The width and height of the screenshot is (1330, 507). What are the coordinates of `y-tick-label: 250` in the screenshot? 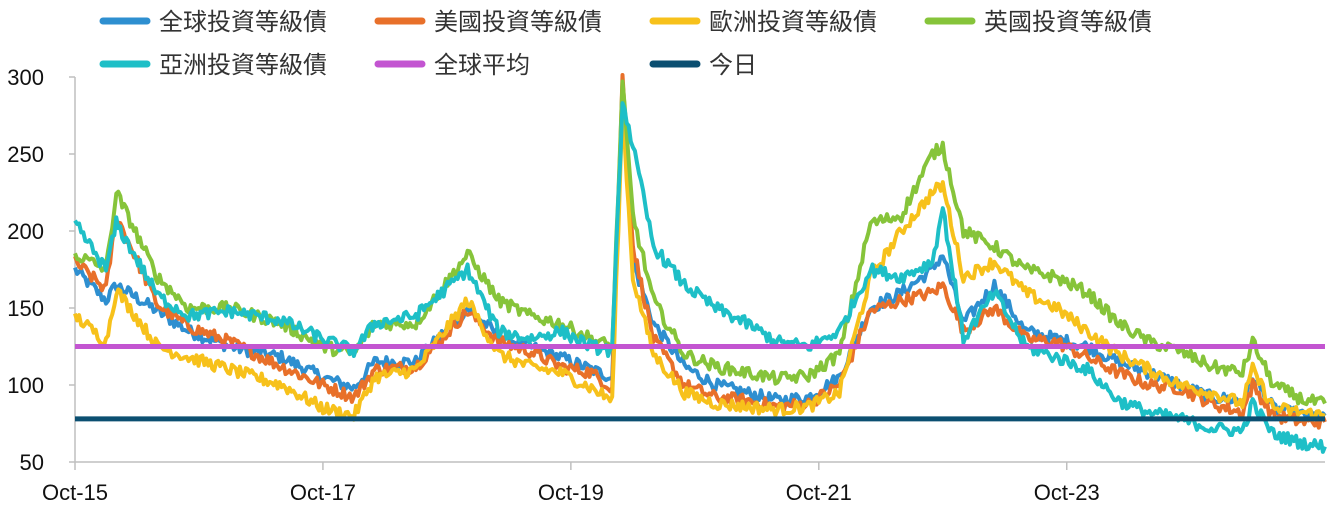 It's located at (25, 154).